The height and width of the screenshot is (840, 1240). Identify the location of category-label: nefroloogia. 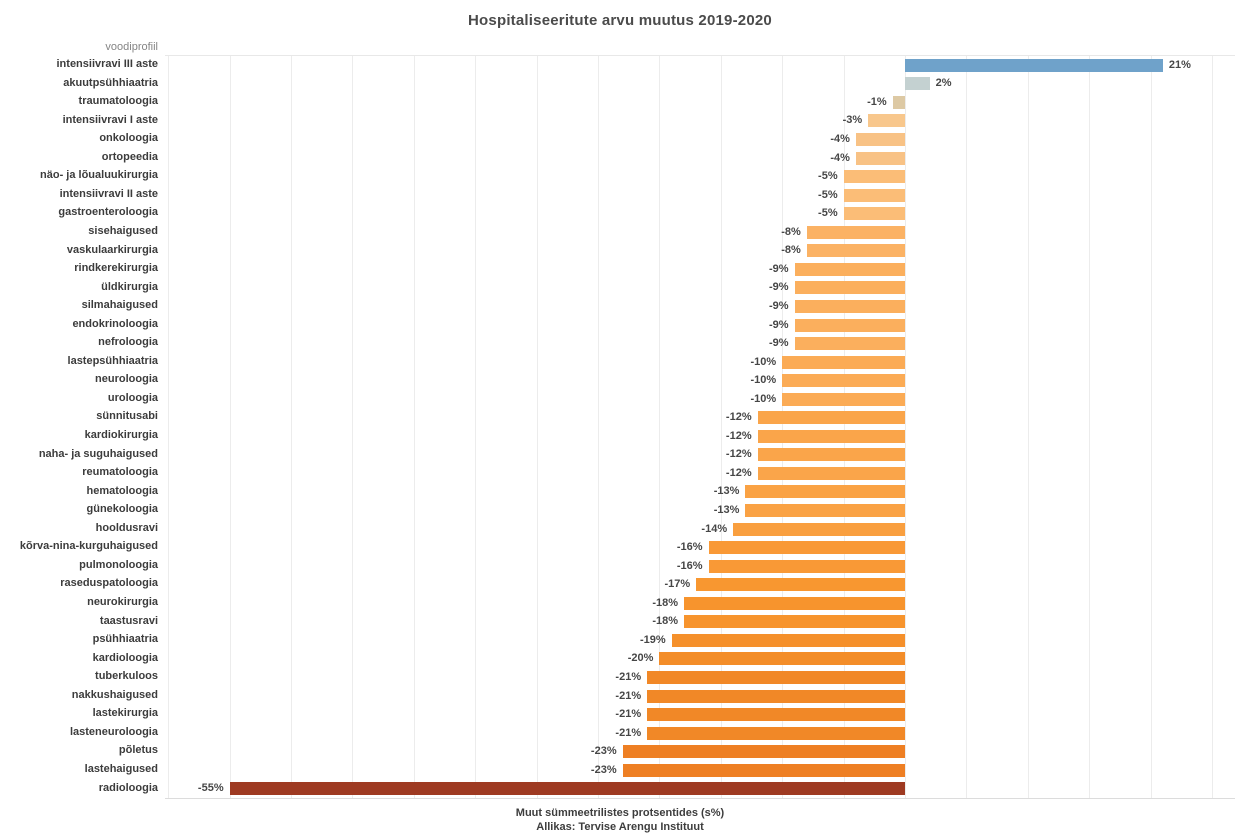
(128, 342).